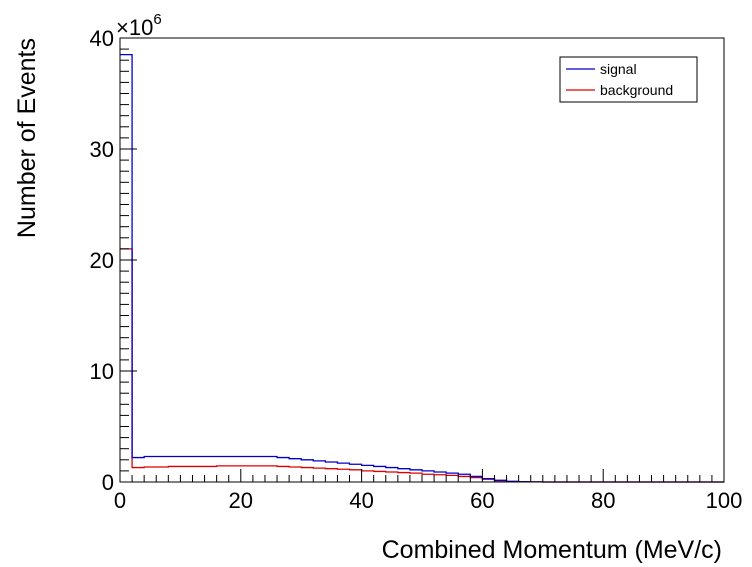 The height and width of the screenshot is (567, 752). What do you see at coordinates (724, 500) in the screenshot?
I see `x-tick-label: 100` at bounding box center [724, 500].